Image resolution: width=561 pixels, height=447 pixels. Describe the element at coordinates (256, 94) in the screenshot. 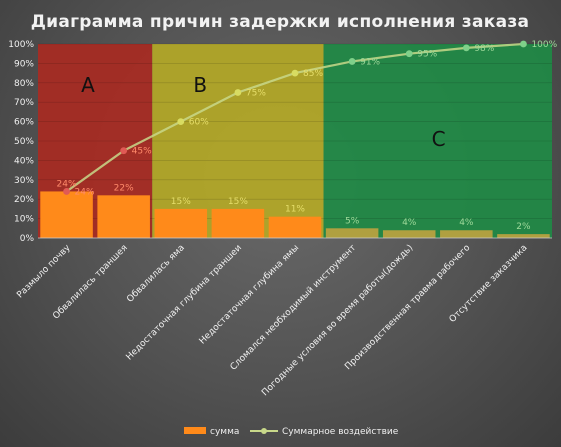

I see `cumulative-value-label: 75%` at that location.